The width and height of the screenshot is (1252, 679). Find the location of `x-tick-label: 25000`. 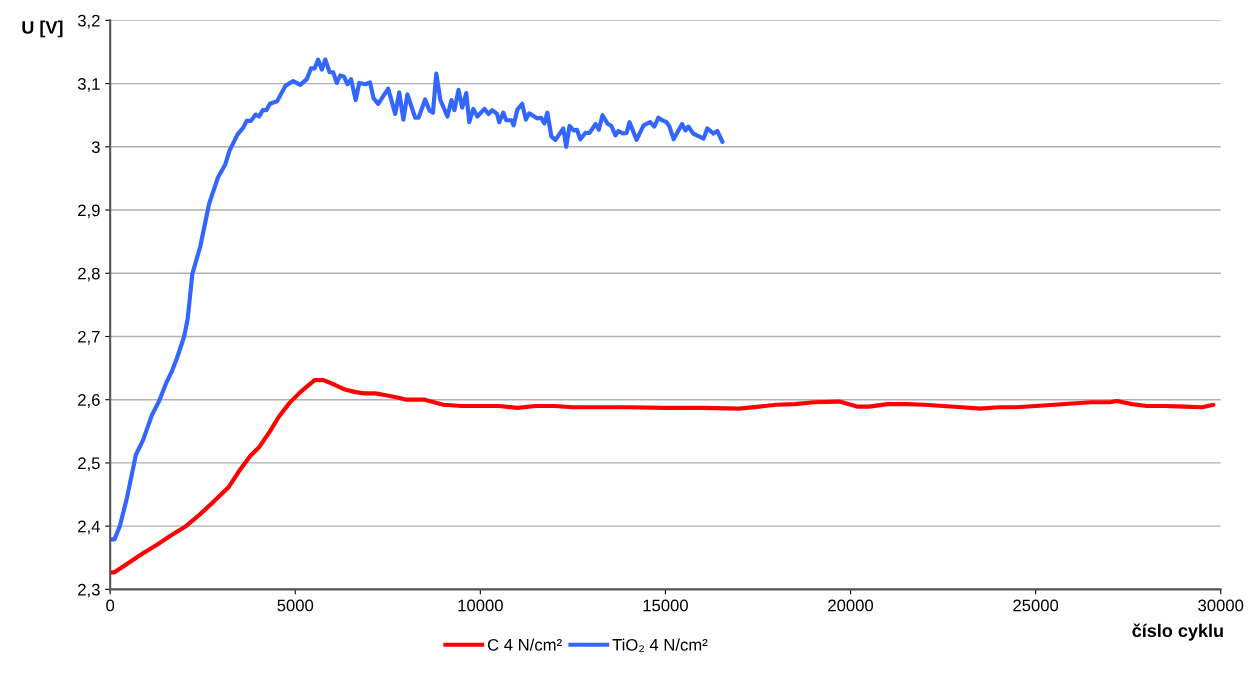

x-tick-label: 25000 is located at coordinates (1036, 605).